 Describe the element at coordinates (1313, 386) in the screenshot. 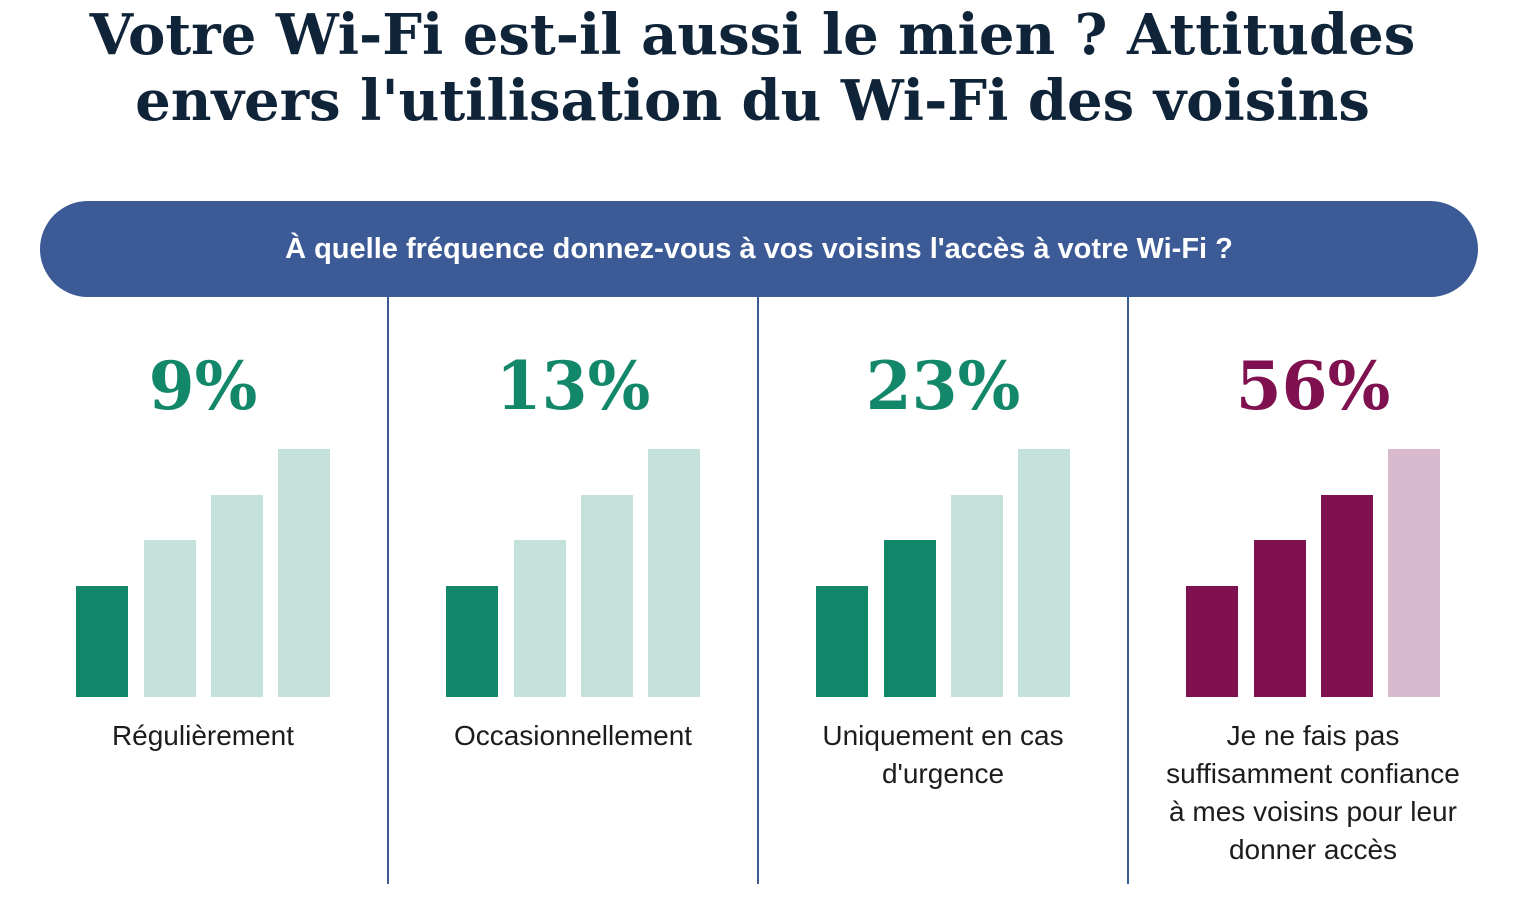

I see `value-label: 56%` at that location.